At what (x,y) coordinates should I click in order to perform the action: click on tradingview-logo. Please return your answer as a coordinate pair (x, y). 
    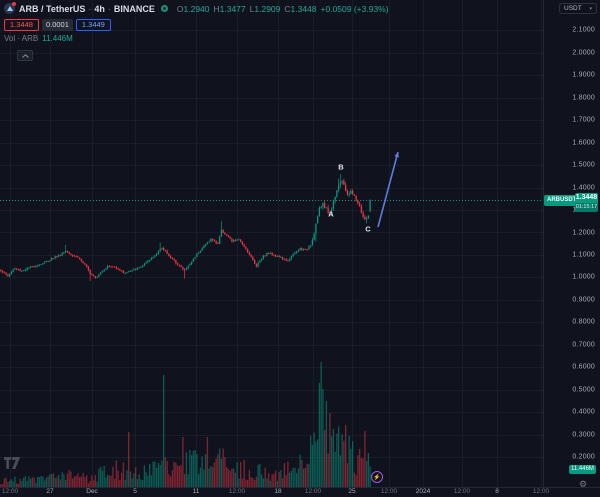
    Looking at the image, I should click on (12, 463).